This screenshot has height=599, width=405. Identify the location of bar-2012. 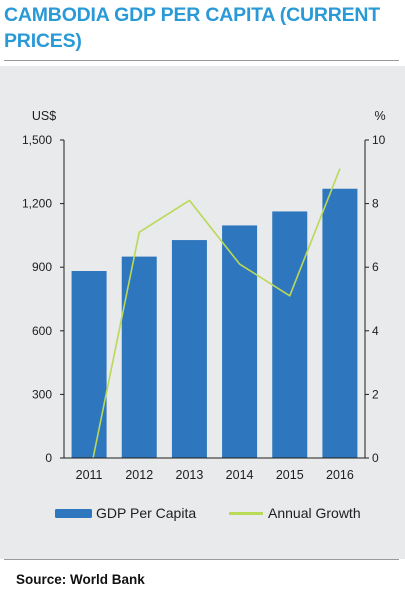
(139, 357).